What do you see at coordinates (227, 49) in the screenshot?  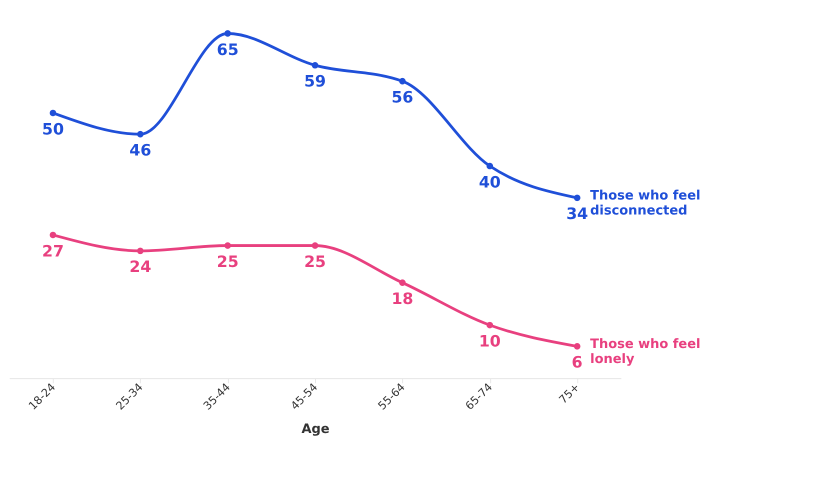 I see `data-label: 65` at bounding box center [227, 49].